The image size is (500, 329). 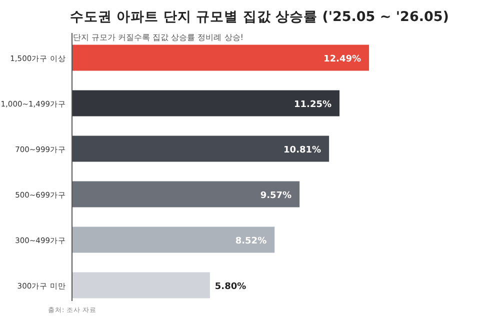 What do you see at coordinates (276, 195) in the screenshot?
I see `data-label: 9.57%` at bounding box center [276, 195].